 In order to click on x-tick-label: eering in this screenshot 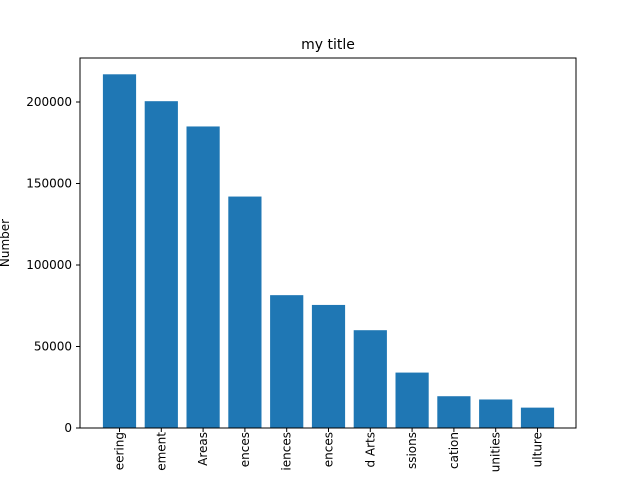, I will do `click(120, 451)`.